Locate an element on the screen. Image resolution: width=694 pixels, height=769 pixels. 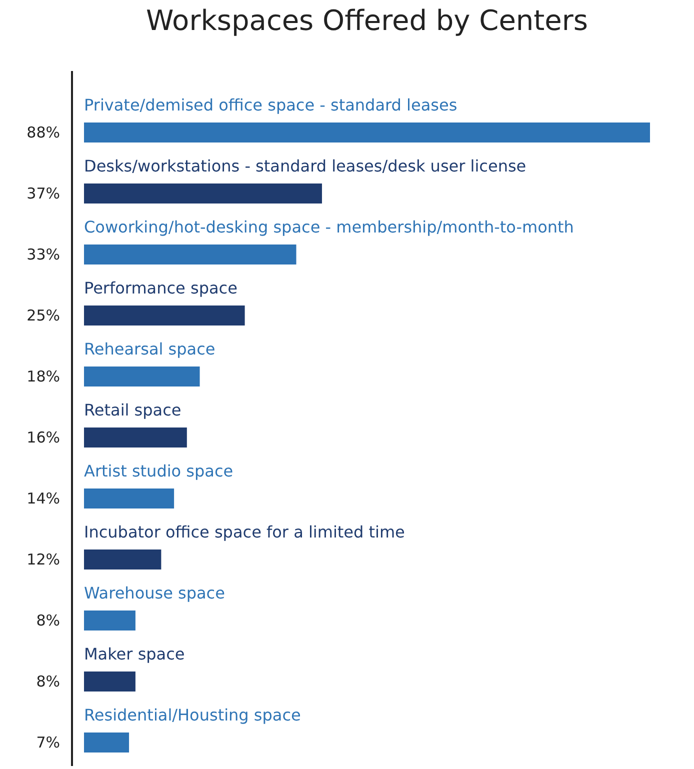
data-label: 18% is located at coordinates (43, 377).